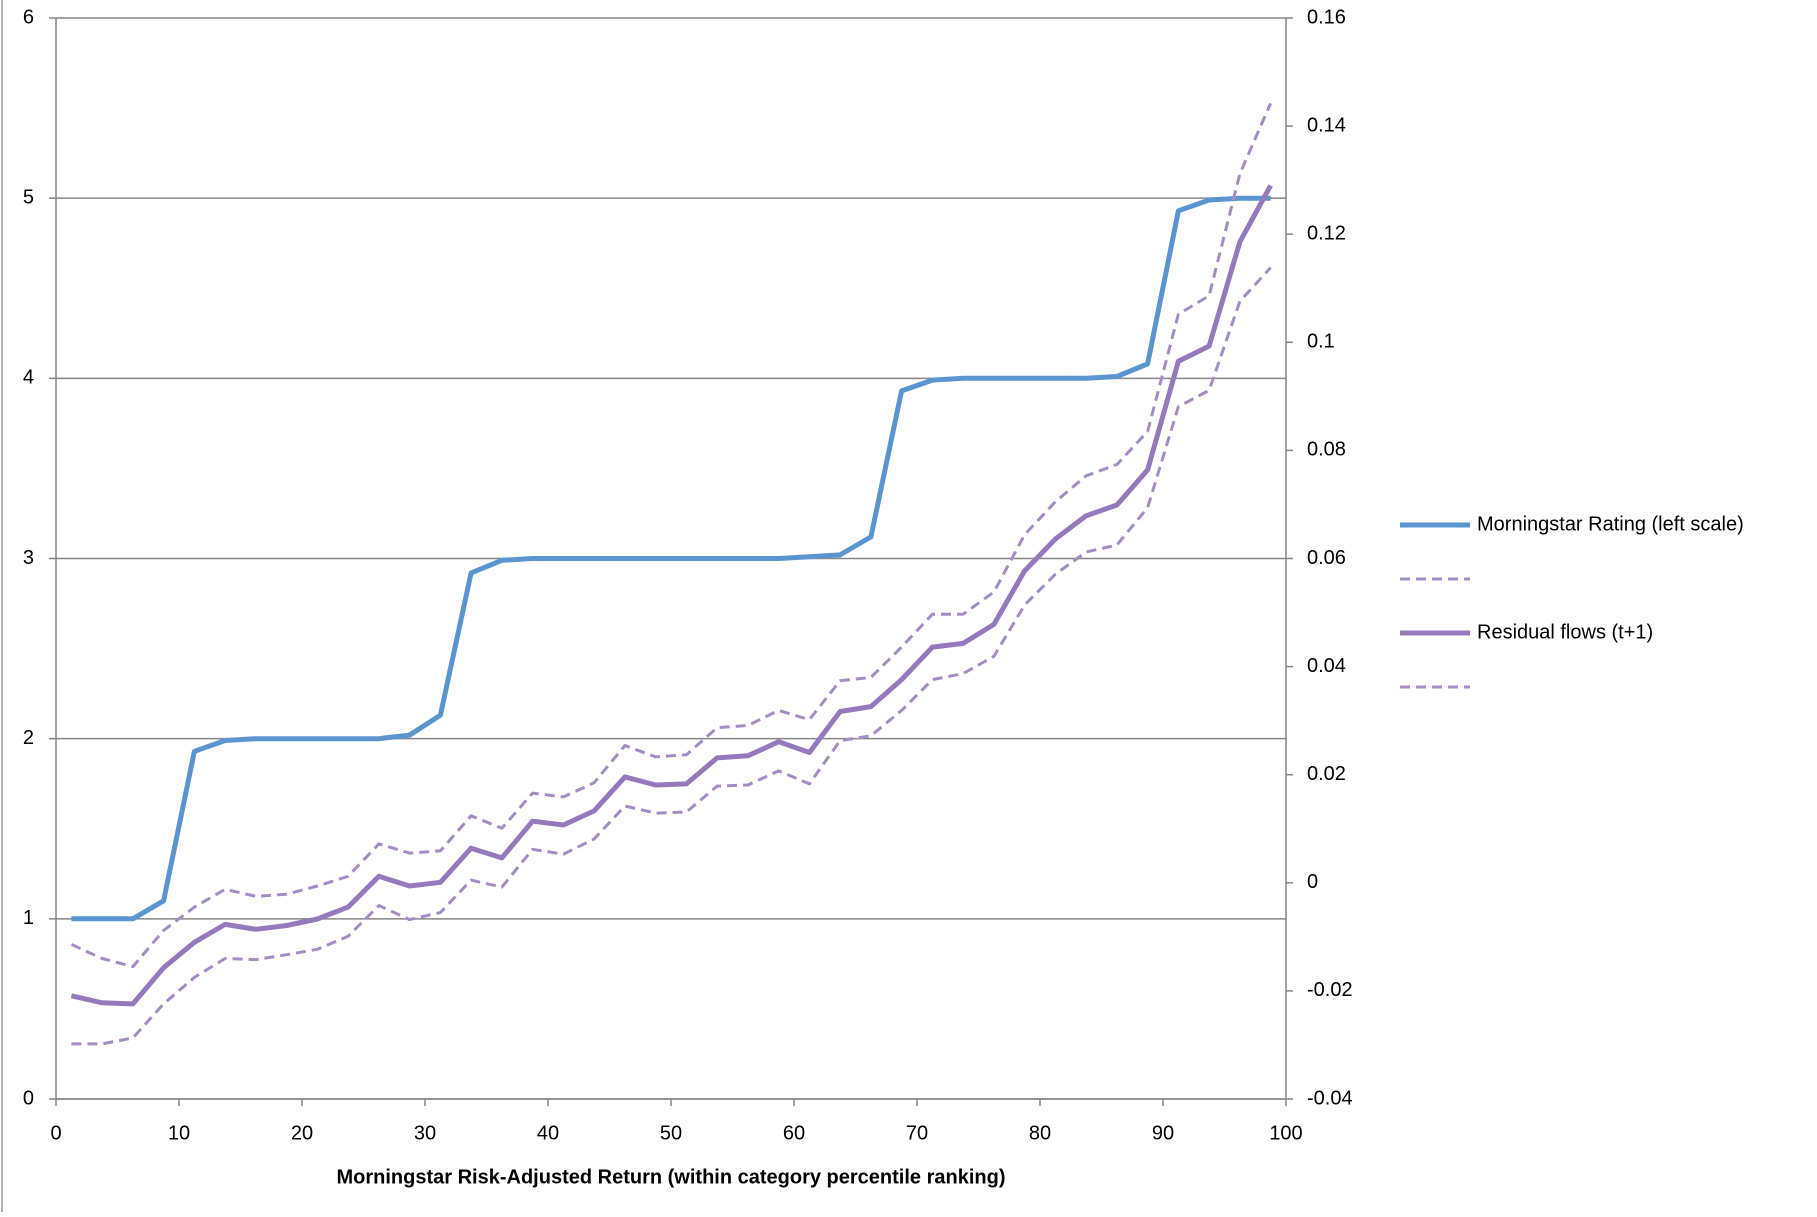 The width and height of the screenshot is (1817, 1217). Describe the element at coordinates (28, 558) in the screenshot. I see `y-tick-label: 3` at that location.